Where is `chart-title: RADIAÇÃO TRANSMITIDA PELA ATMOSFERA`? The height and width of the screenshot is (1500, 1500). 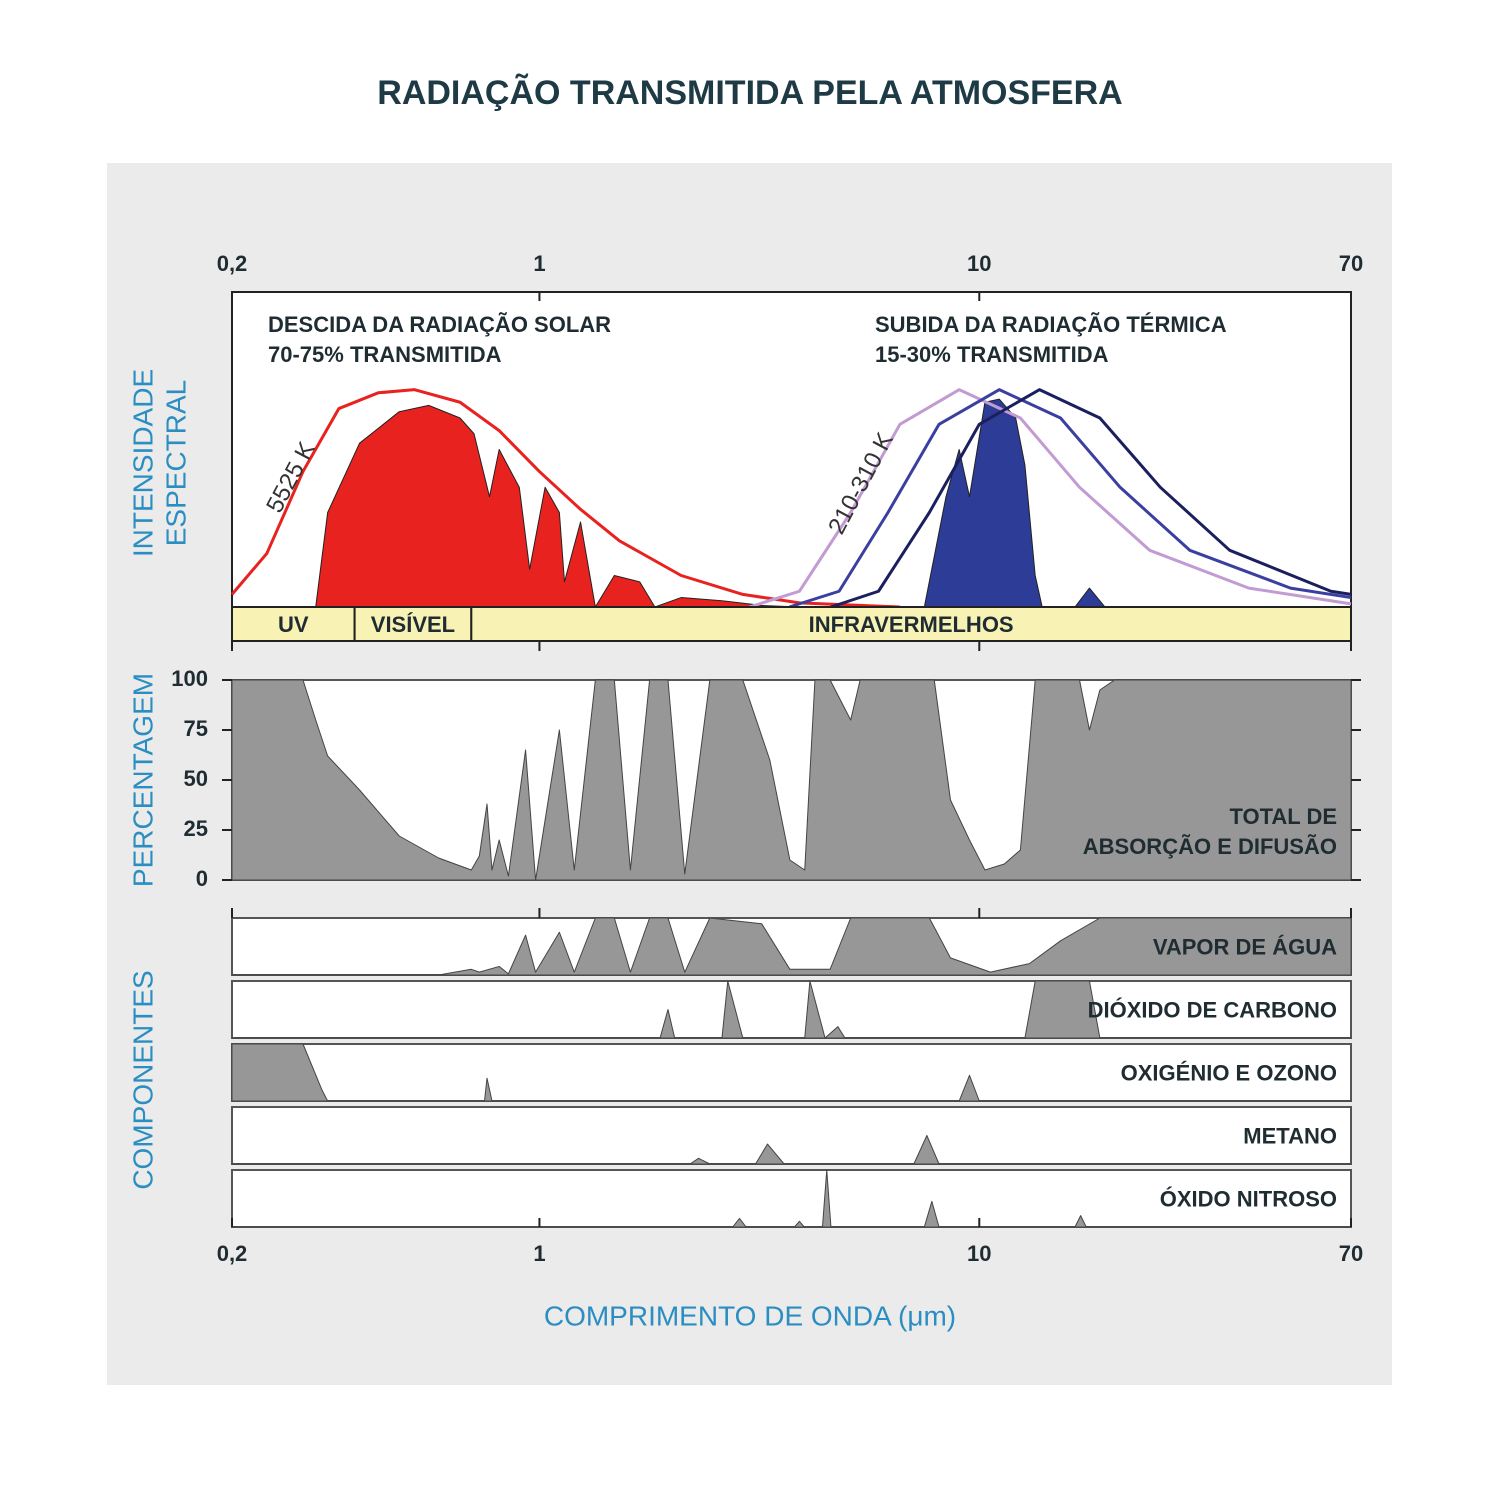 chart-title: RADIAÇÃO TRANSMITIDA PELA ATMOSFERA is located at coordinates (749, 93).